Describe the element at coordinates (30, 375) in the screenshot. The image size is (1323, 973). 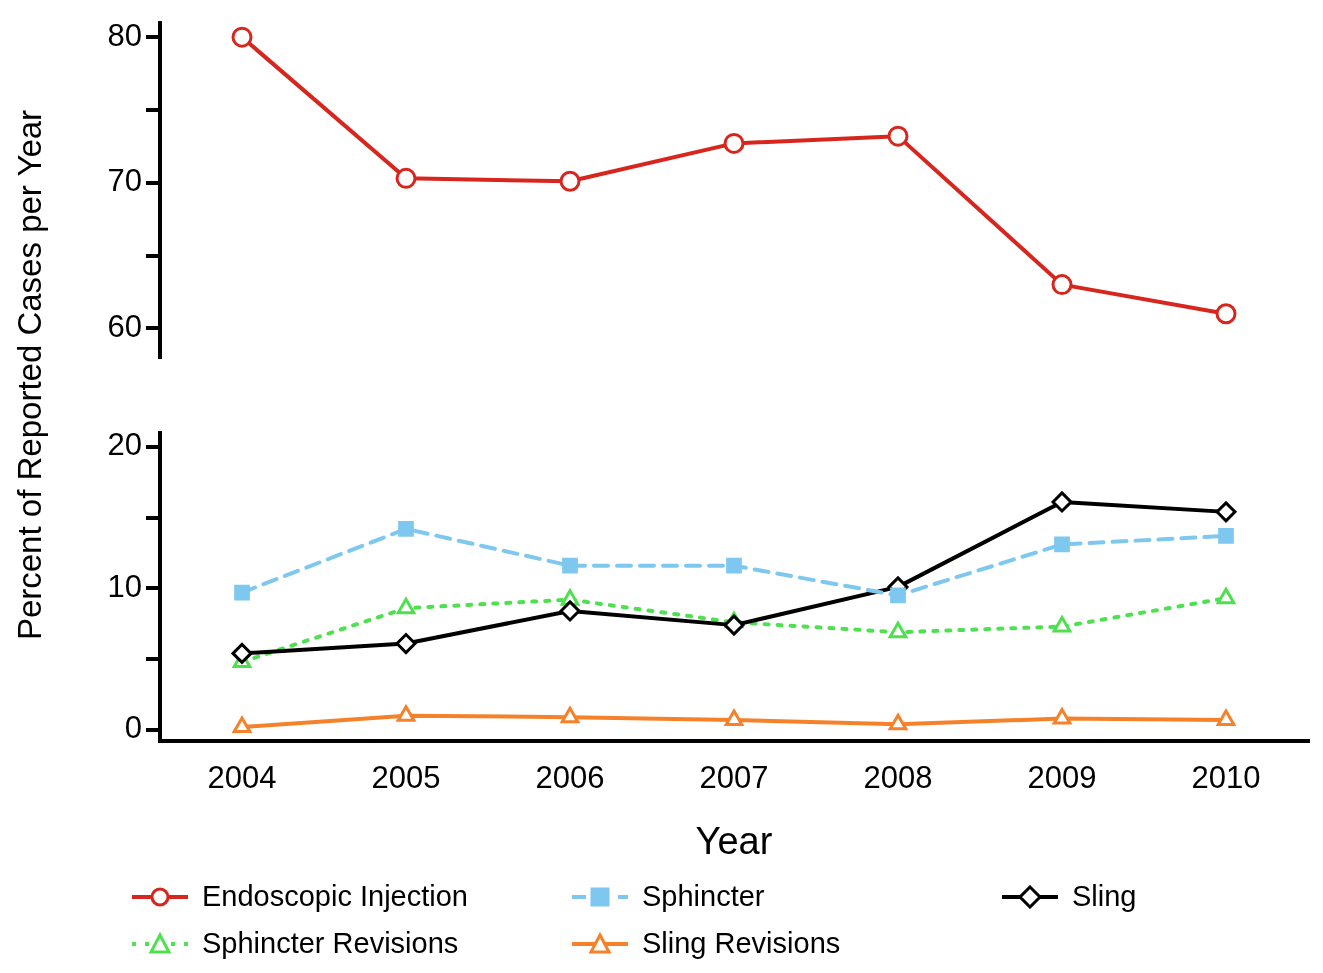
I see `y-axis-title: Percent of Reported Cases per Year` at that location.